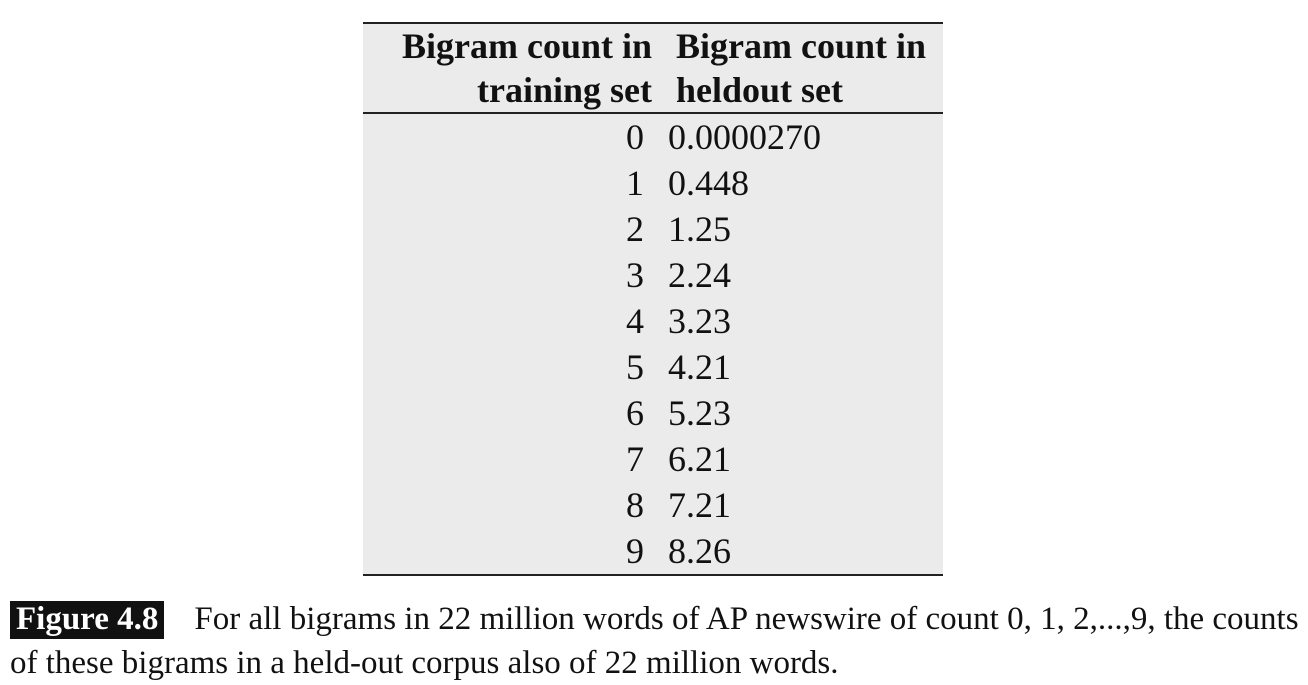 This screenshot has height=685, width=1308. Describe the element at coordinates (635, 183) in the screenshot. I see `cell-training-count: 1` at that location.